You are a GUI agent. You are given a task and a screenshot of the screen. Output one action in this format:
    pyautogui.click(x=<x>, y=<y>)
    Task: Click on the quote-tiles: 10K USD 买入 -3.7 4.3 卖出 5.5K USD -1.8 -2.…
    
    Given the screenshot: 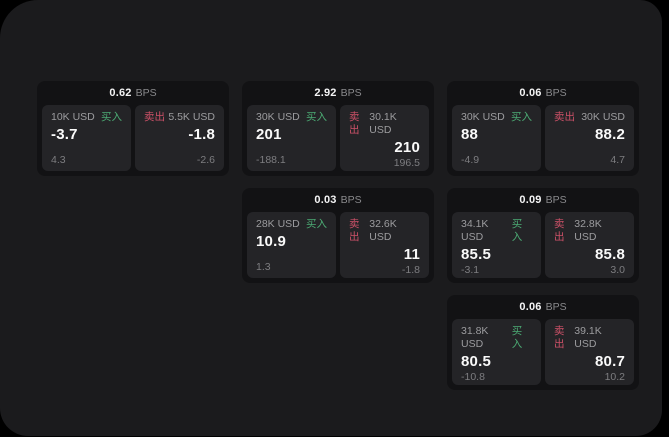 What is the action you would take?
    pyautogui.click(x=133, y=138)
    